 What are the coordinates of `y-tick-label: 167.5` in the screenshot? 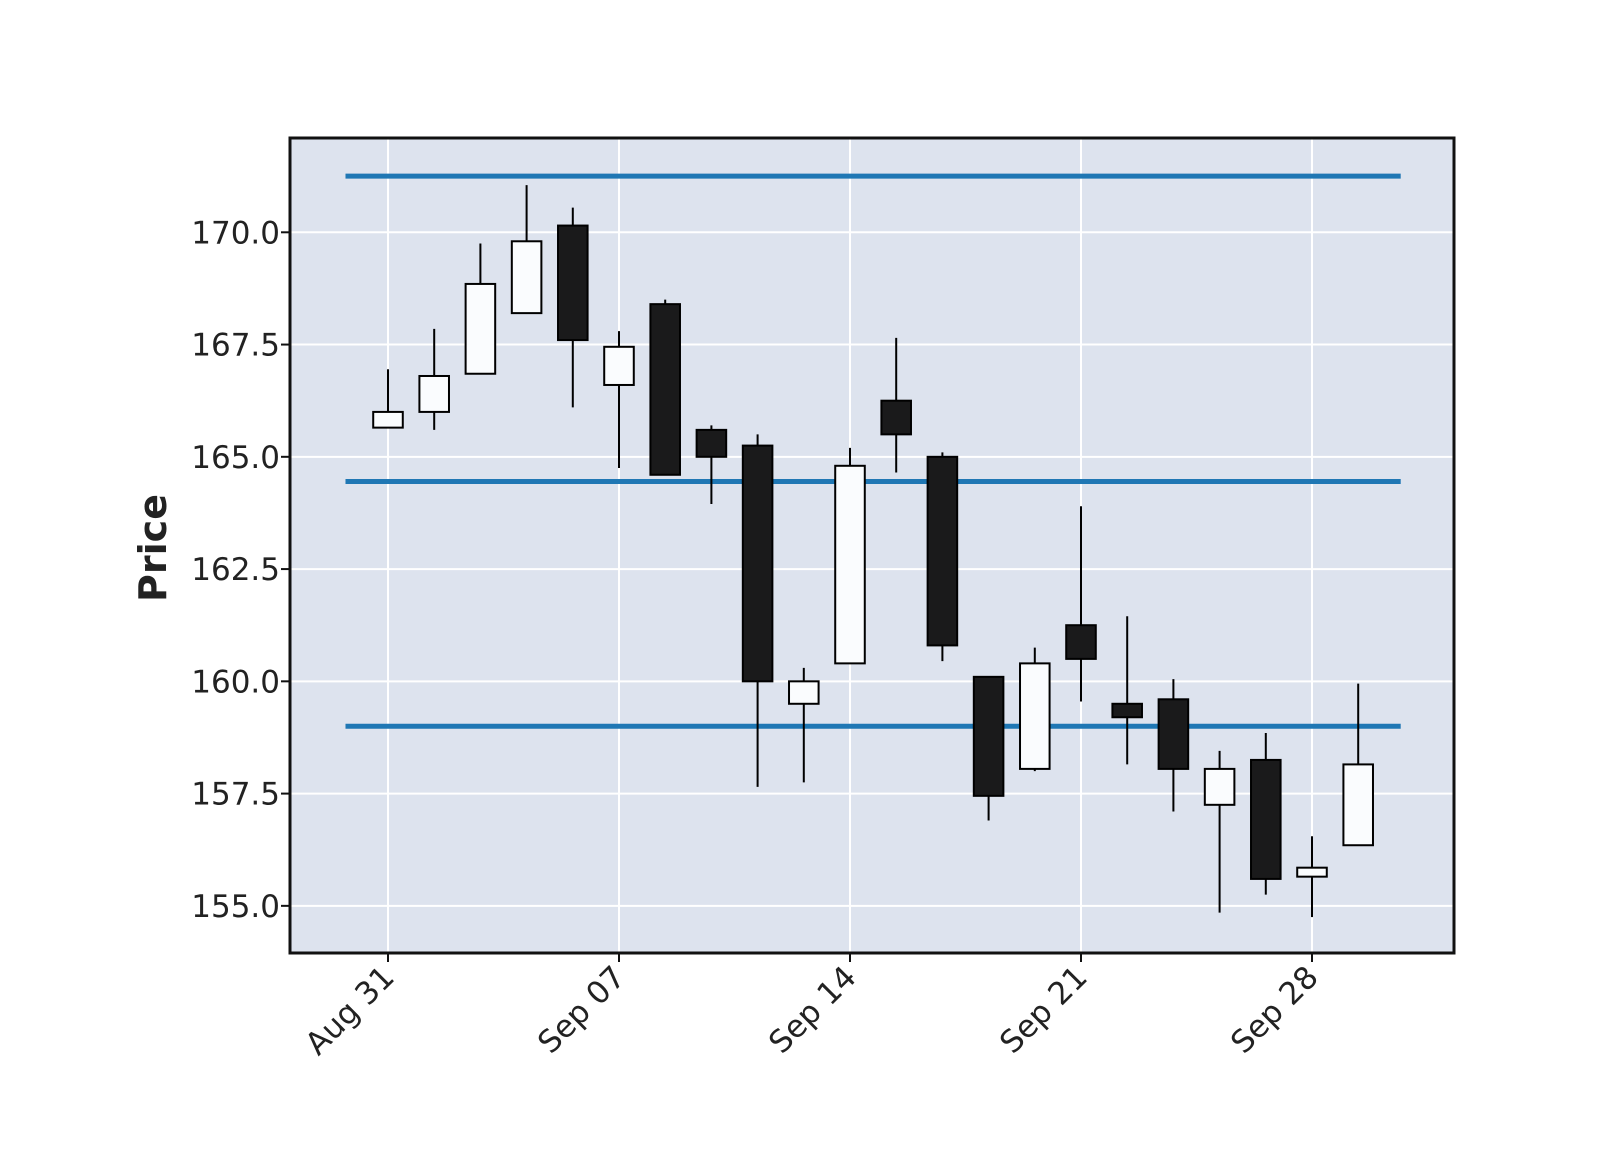 It's located at (235, 346).